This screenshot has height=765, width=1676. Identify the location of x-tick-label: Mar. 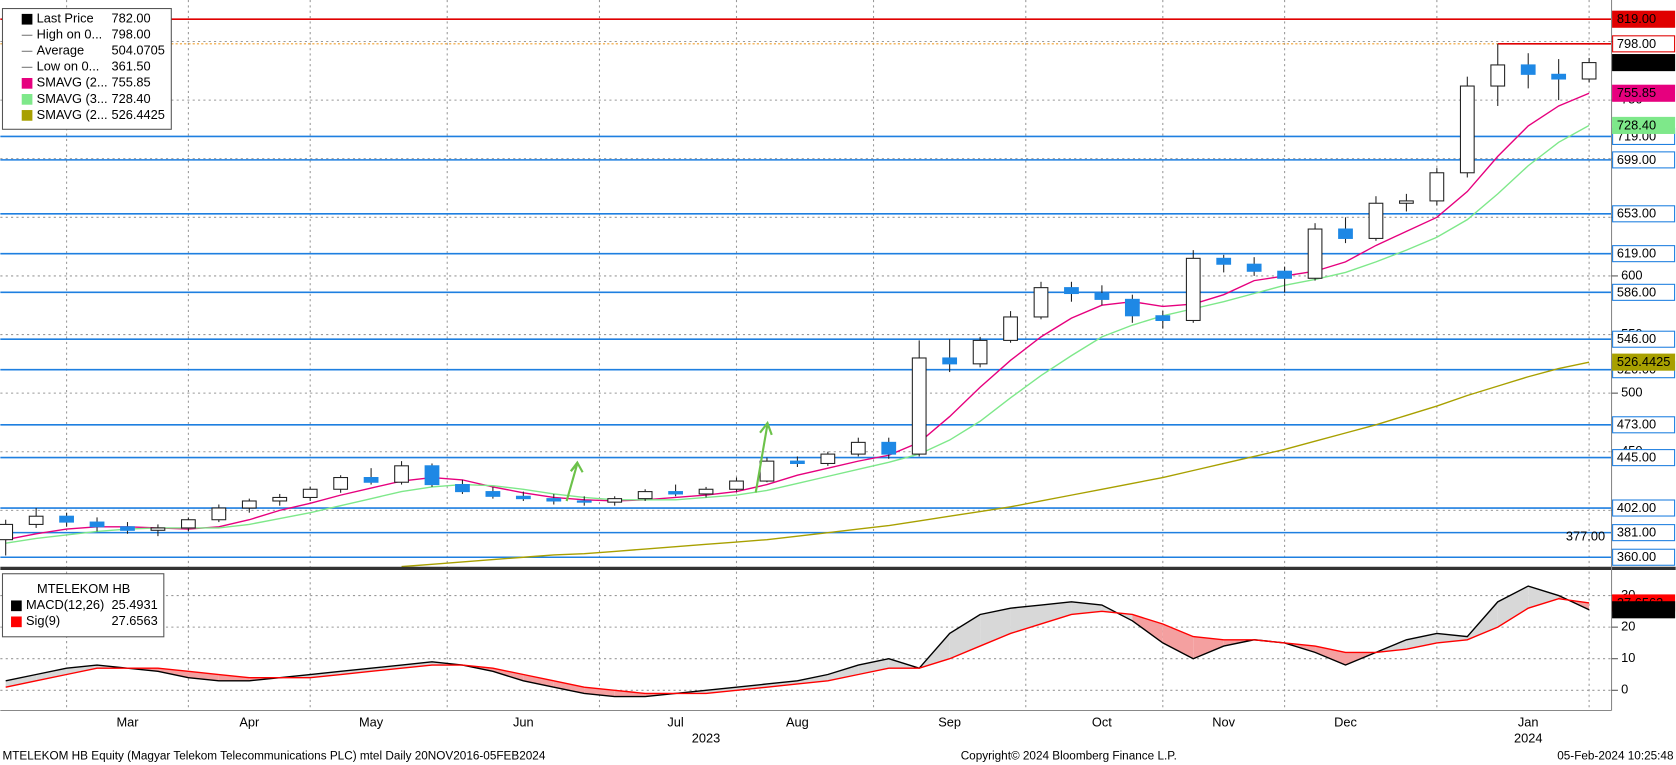
(127, 722).